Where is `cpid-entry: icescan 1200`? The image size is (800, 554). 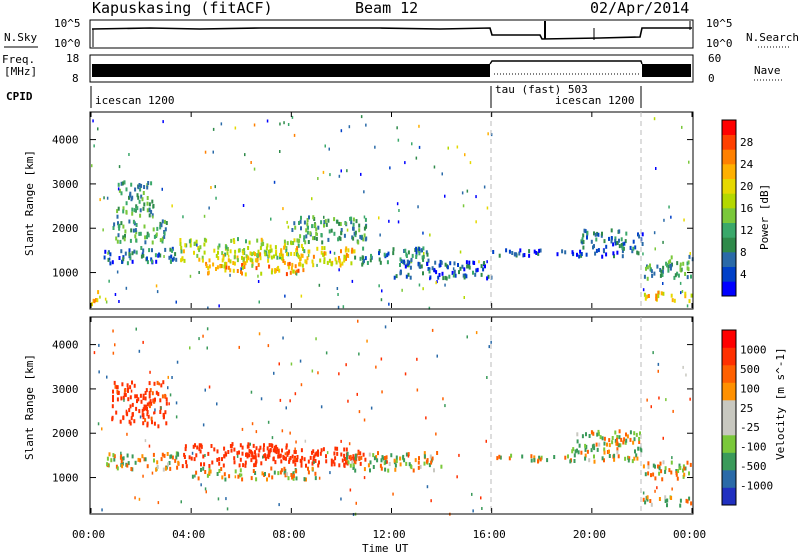 cpid-entry: icescan 1200 is located at coordinates (134, 100).